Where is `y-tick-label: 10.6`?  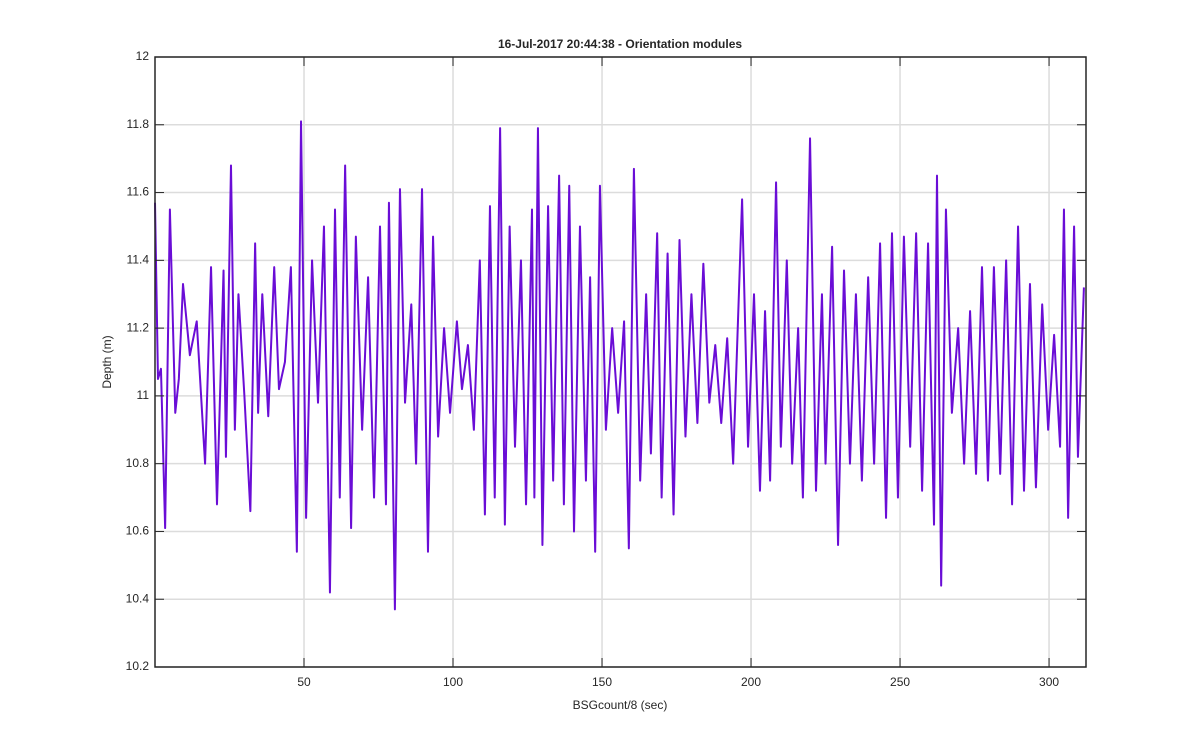 y-tick-label: 10.6 is located at coordinates (138, 531).